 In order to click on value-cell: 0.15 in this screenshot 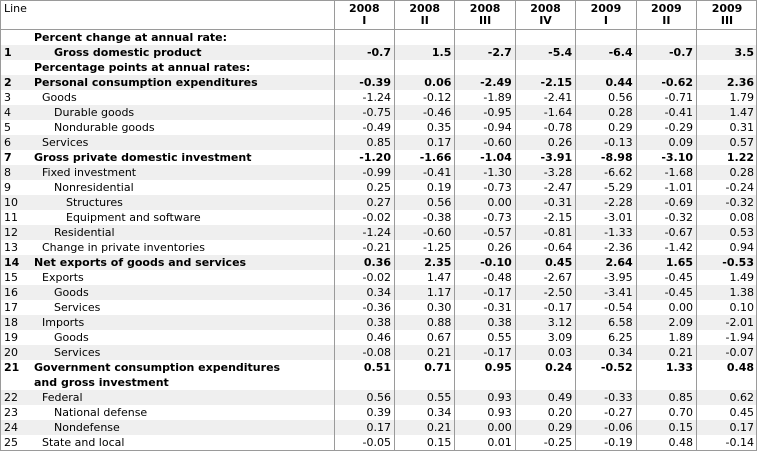, I will do `click(666, 427)`.